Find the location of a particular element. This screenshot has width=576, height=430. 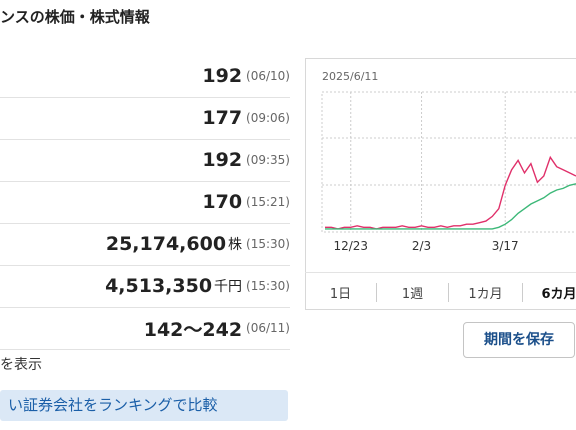

row-time: (15:21) is located at coordinates (268, 202).